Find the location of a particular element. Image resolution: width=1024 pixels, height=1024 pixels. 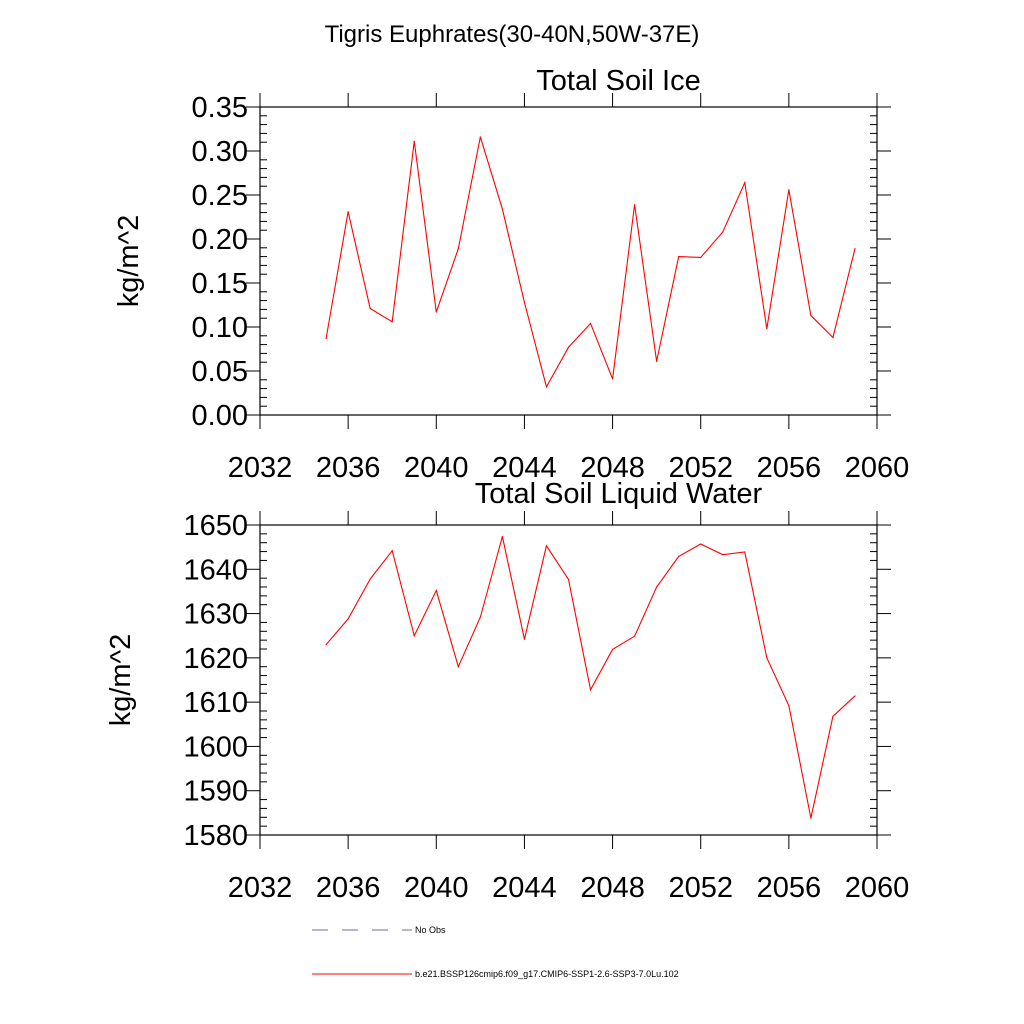

y-tick-label: 1650 is located at coordinates (215, 526).